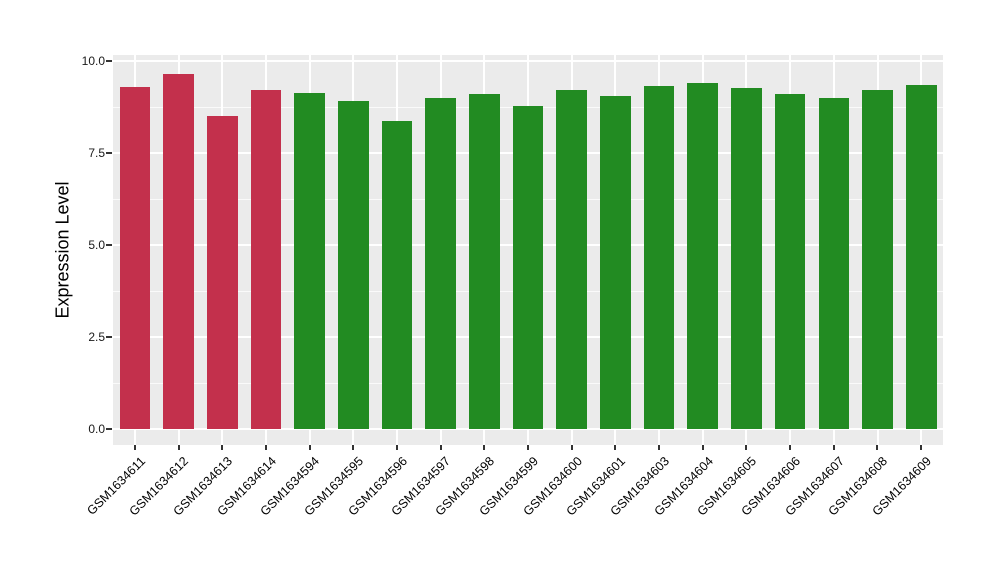 The height and width of the screenshot is (580, 1000). I want to click on bar-GSM1634596, so click(397, 275).